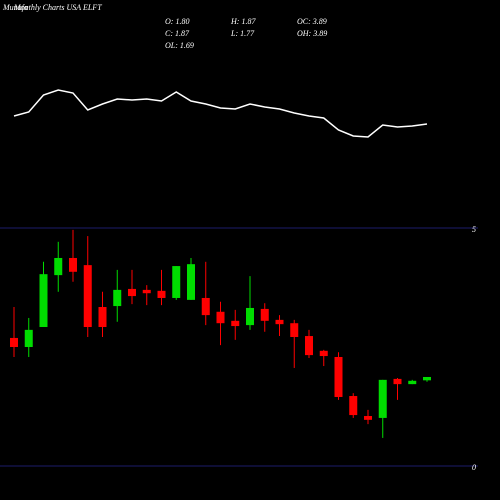 The height and width of the screenshot is (500, 500). Describe the element at coordinates (177, 33) in the screenshot. I see `stat-label: C: 1.87` at that location.